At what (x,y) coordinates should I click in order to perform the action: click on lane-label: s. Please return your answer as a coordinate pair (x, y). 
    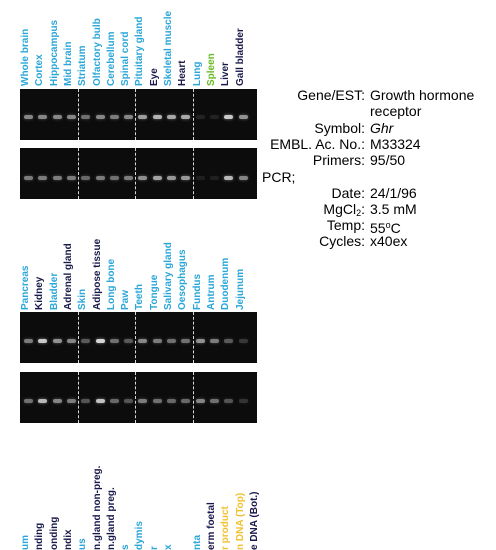
    Looking at the image, I should click on (126, 547).